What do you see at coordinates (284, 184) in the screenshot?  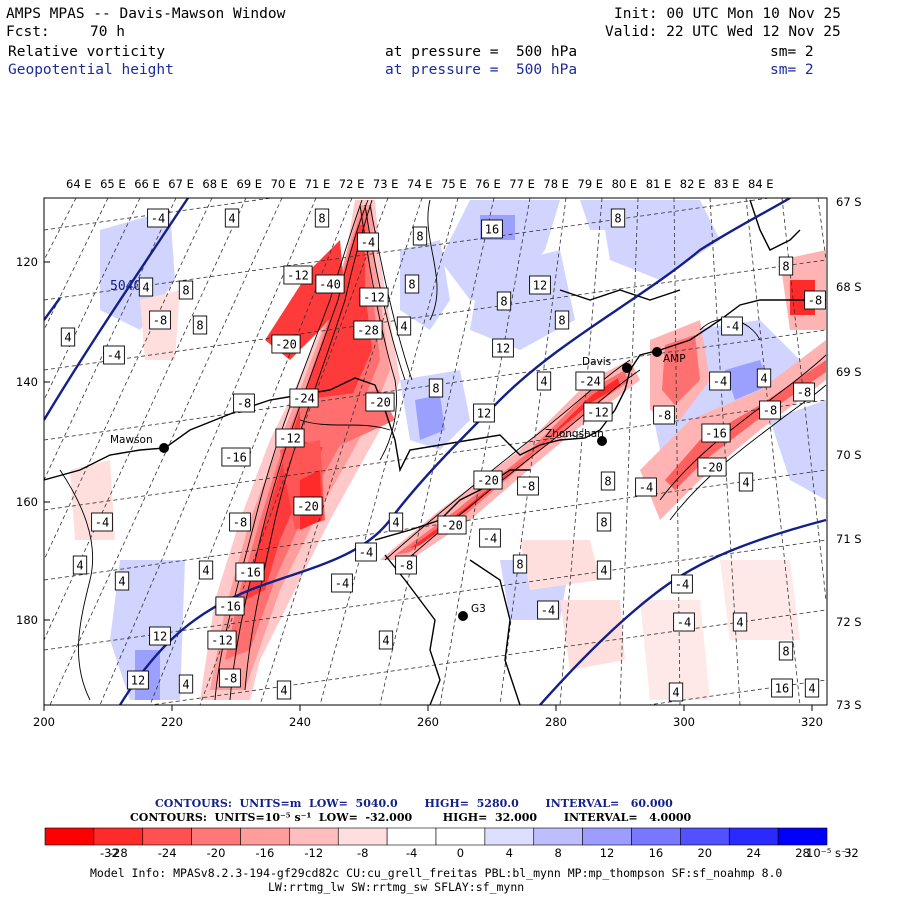 I see `lon-label: 70 E` at bounding box center [284, 184].